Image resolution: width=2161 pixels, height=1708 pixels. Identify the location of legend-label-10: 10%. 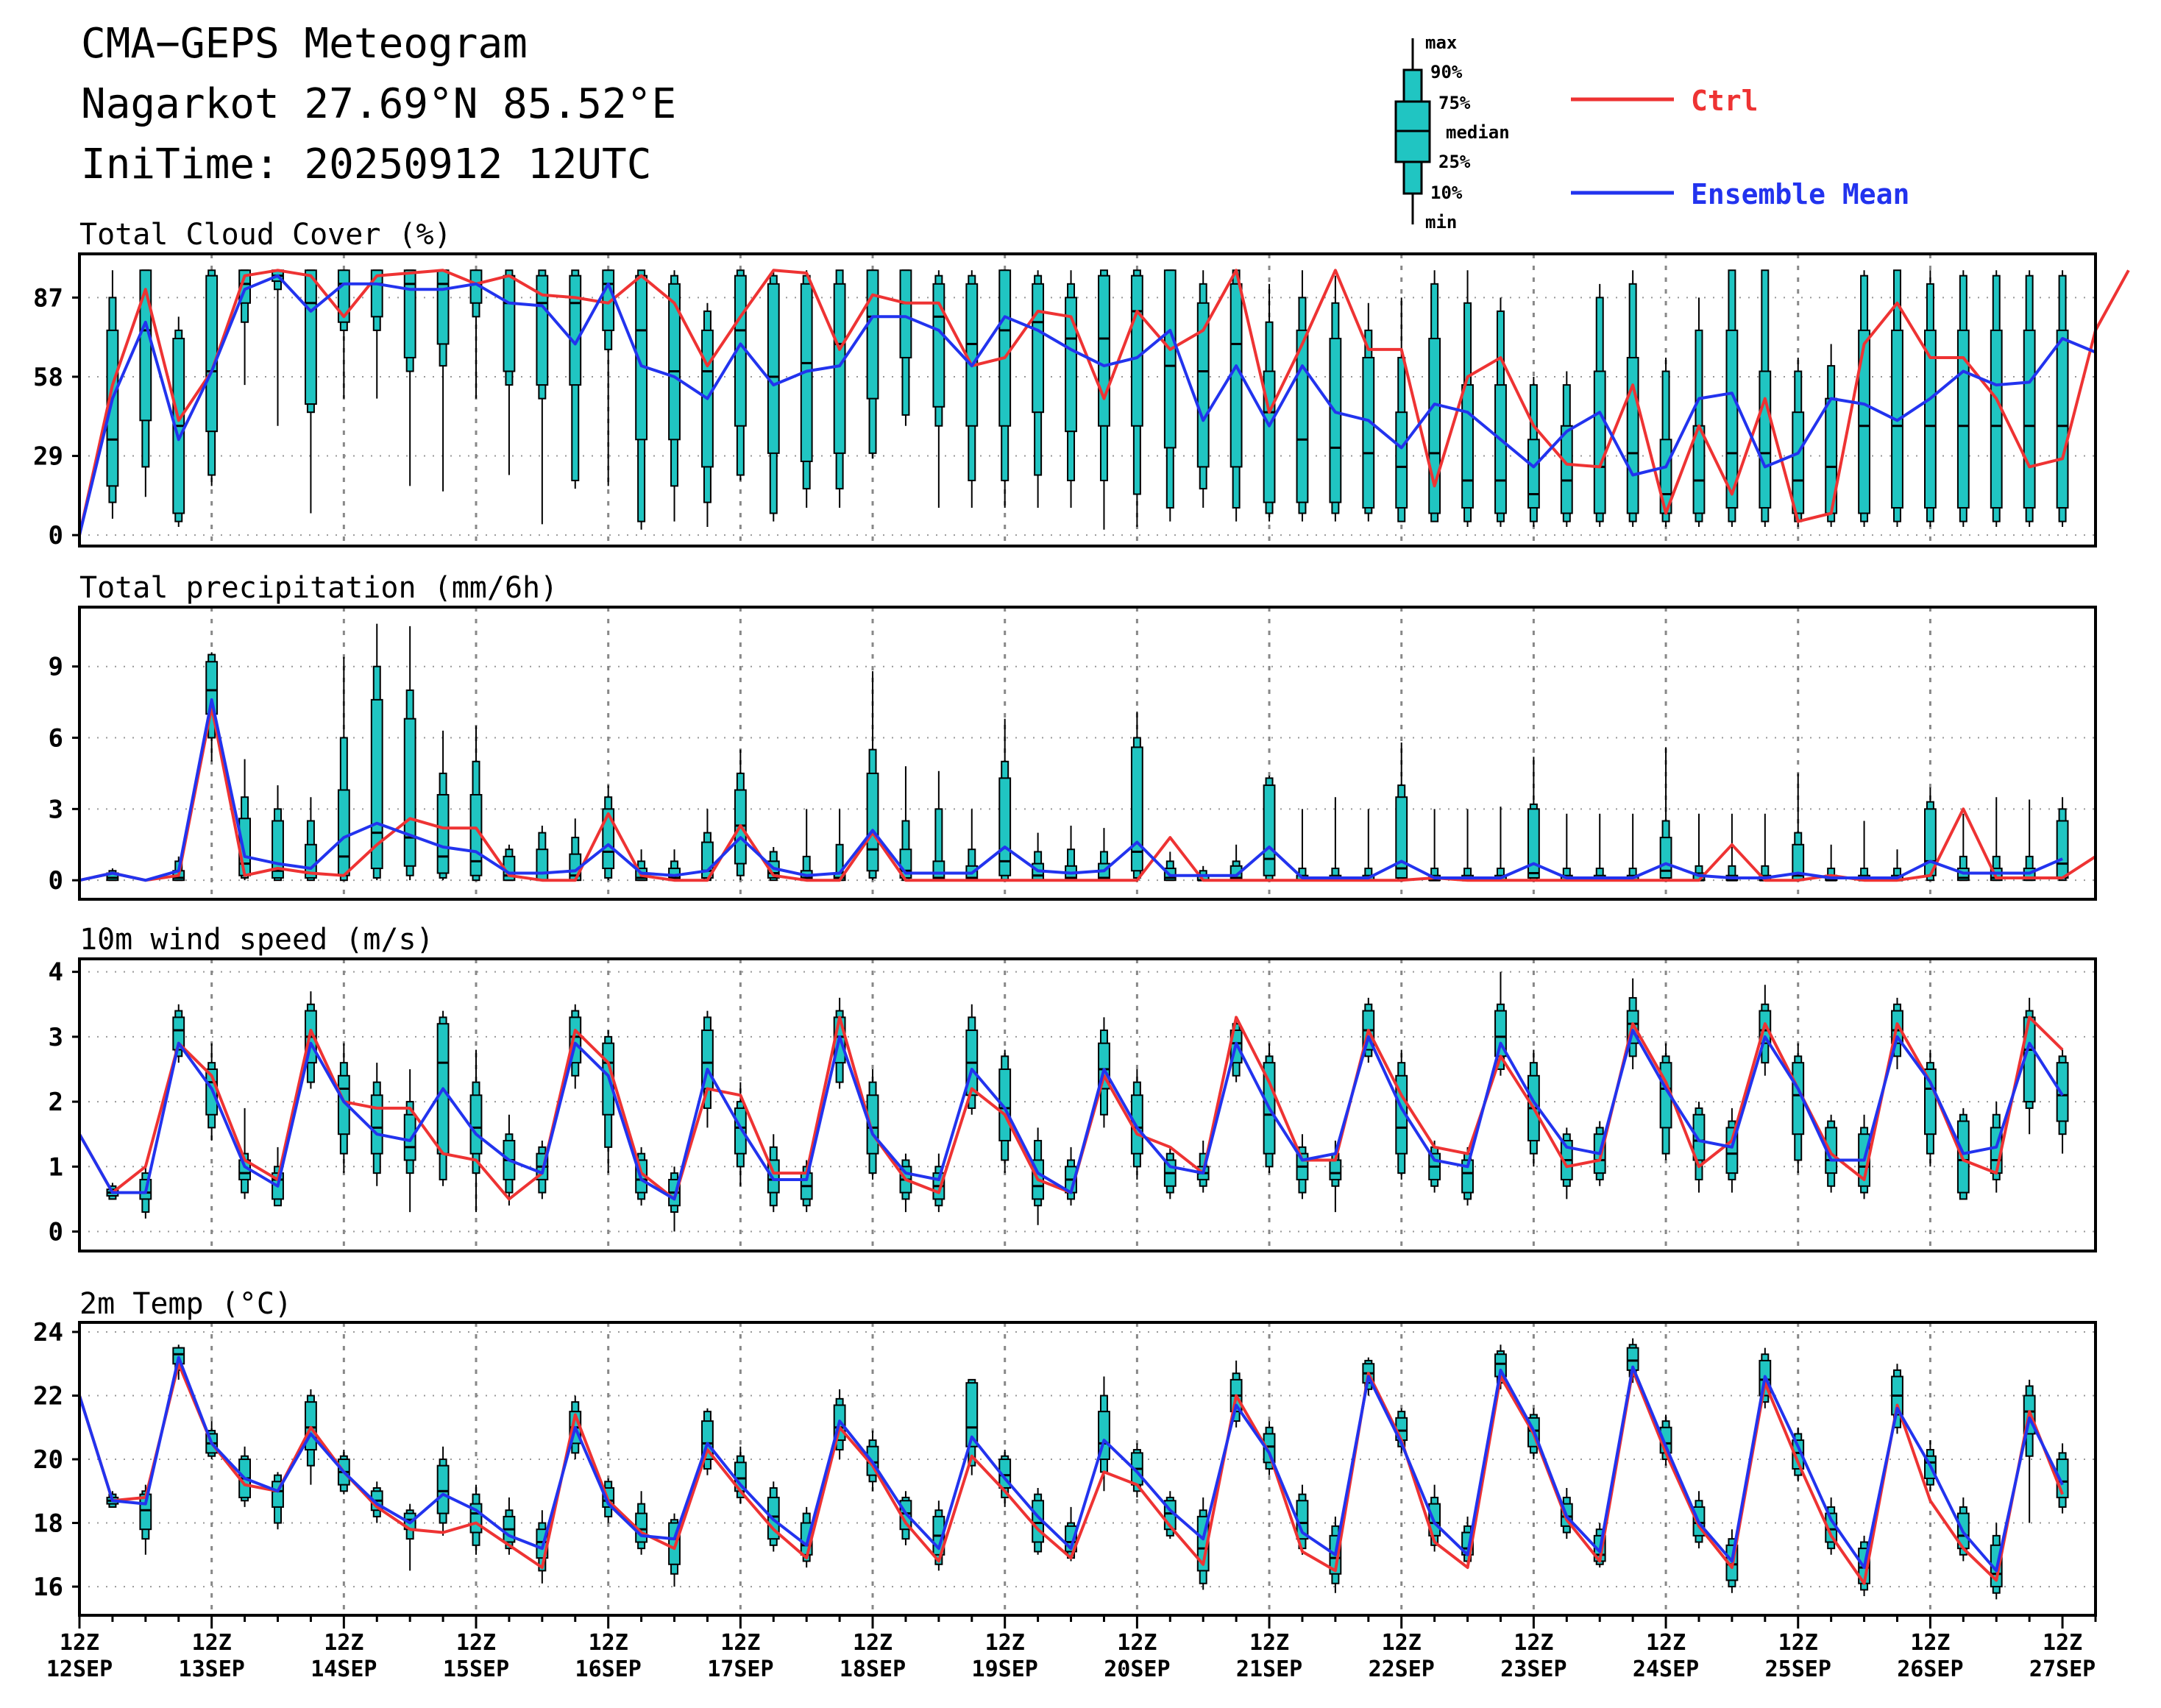
(1446, 193).